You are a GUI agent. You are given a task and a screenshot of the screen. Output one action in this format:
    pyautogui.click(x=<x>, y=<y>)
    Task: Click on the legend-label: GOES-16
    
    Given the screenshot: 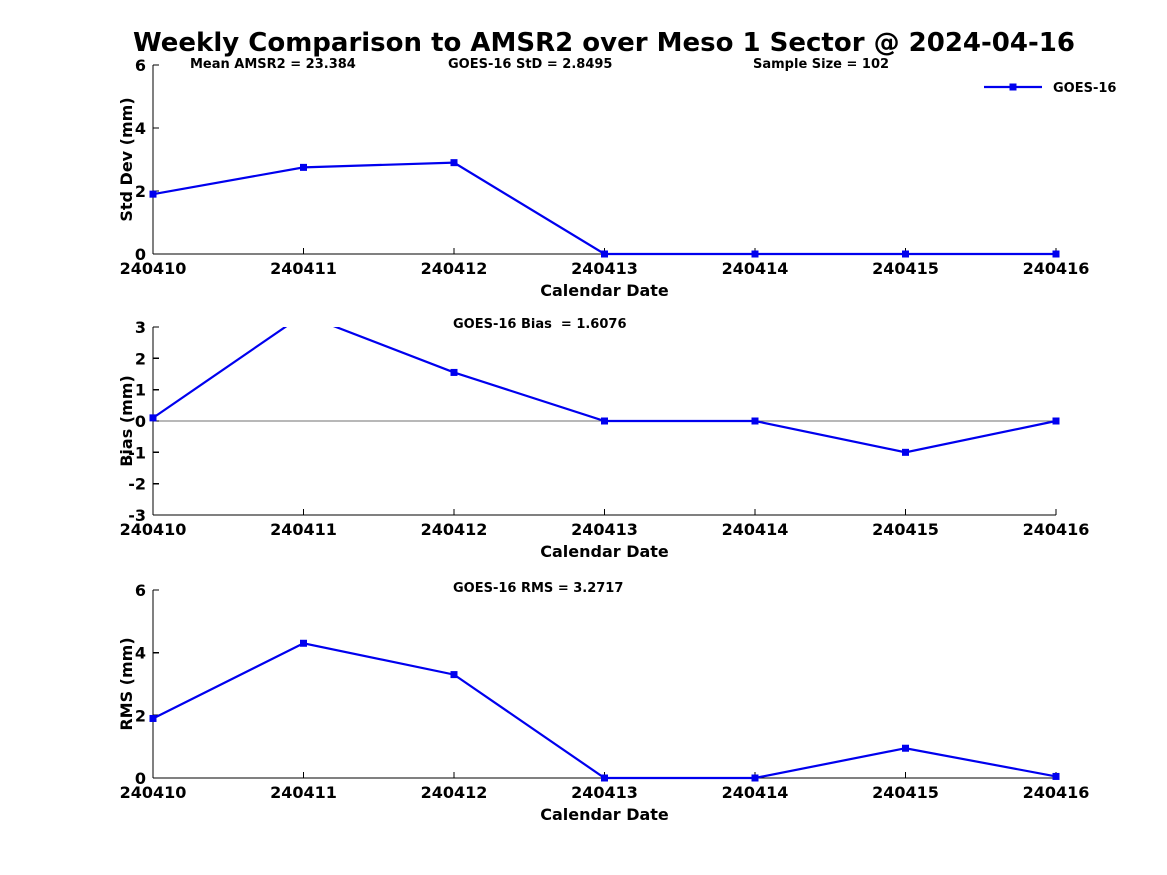 What is the action you would take?
    pyautogui.click(x=1084, y=88)
    